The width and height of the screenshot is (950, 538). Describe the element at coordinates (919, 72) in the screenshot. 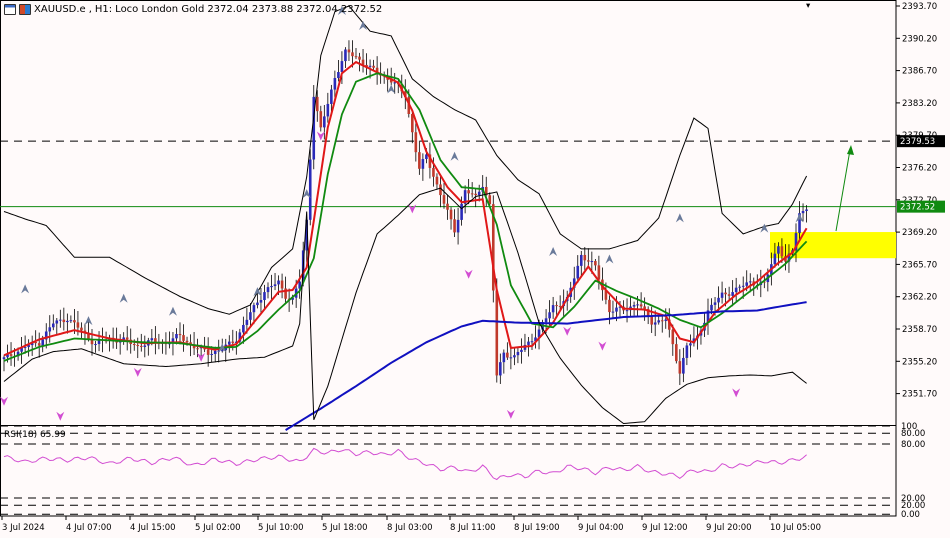

I see `price-tick-label: 2386.70` at that location.